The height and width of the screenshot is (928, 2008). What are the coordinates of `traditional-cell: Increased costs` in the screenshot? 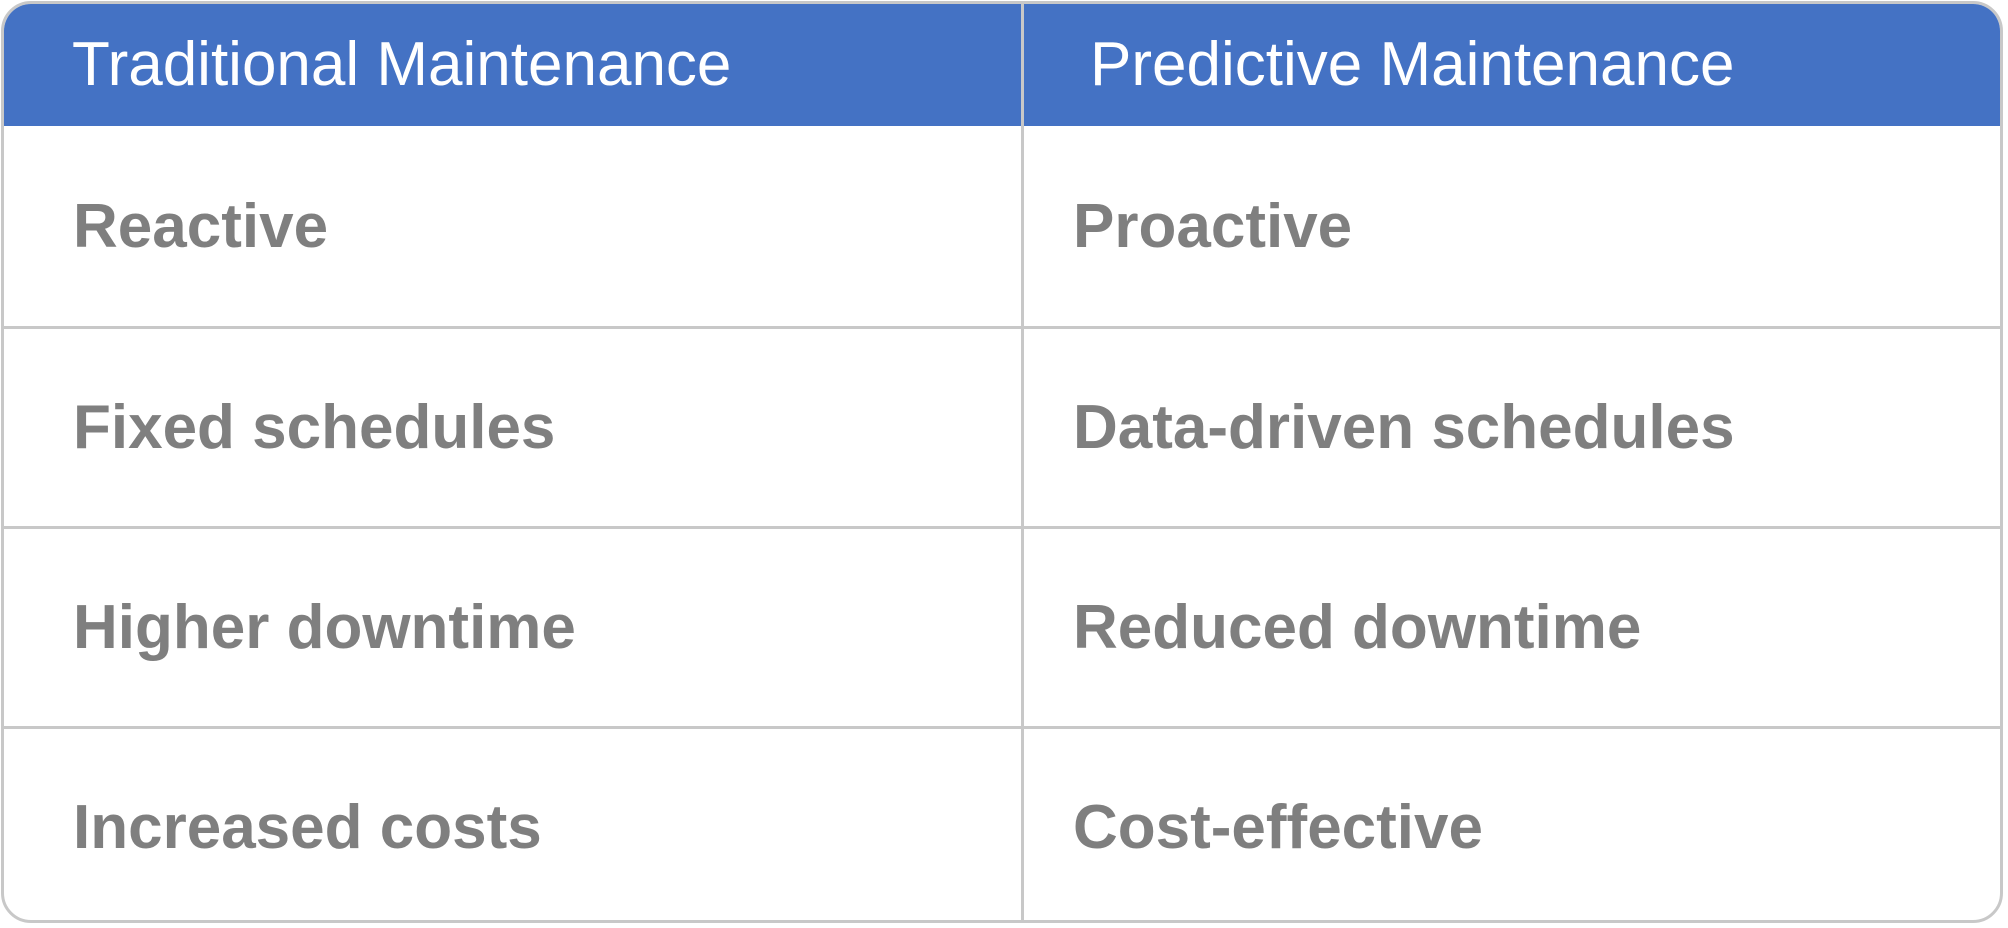 It's located at (307, 827).